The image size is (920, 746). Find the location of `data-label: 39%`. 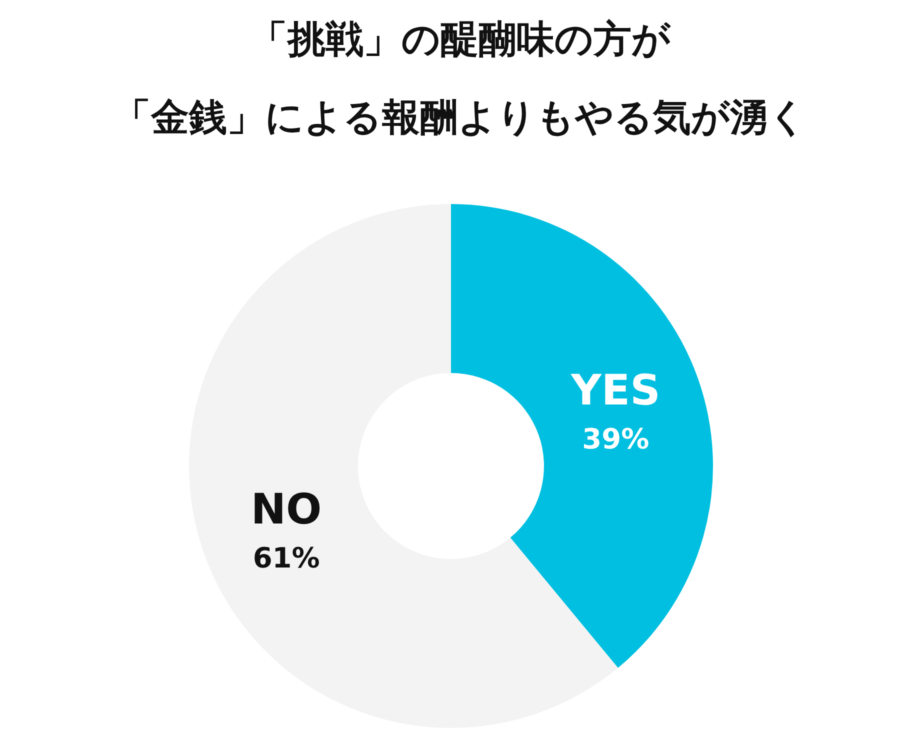

data-label: 39% is located at coordinates (616, 439).